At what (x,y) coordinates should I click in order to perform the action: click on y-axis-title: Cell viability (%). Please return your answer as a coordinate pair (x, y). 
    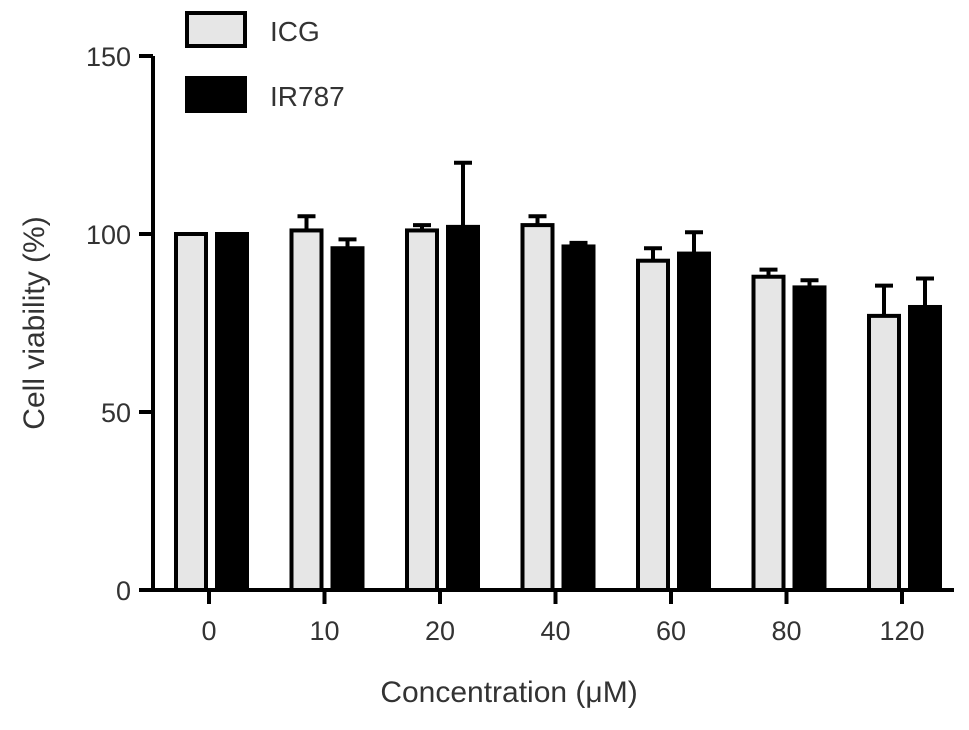
    Looking at the image, I should click on (34, 322).